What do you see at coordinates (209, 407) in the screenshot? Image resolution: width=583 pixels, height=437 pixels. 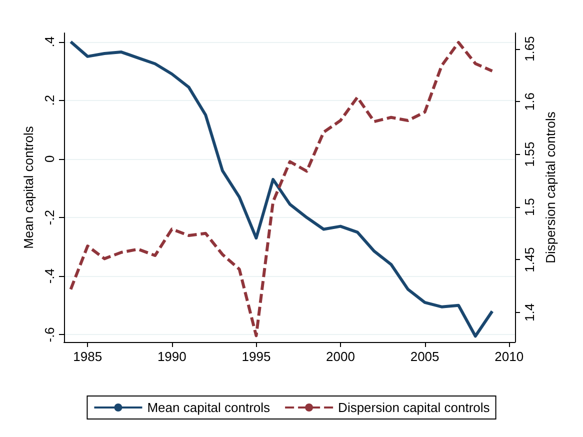 I see `legend-label: Mean capital controls` at bounding box center [209, 407].